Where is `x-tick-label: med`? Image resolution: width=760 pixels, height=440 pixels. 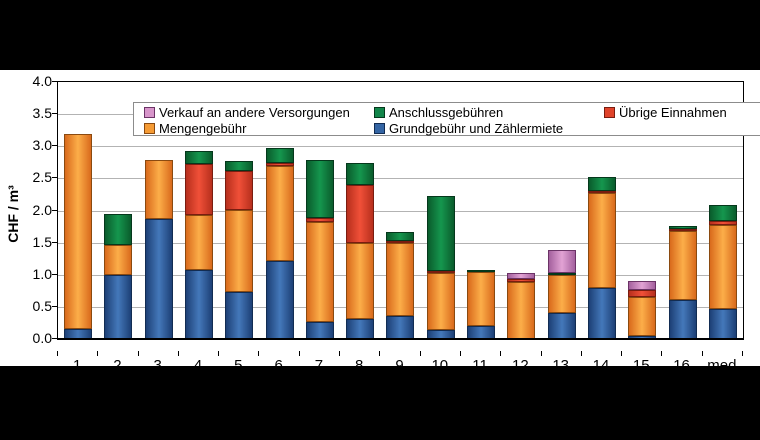
x-tick-label: med is located at coordinates (722, 365).